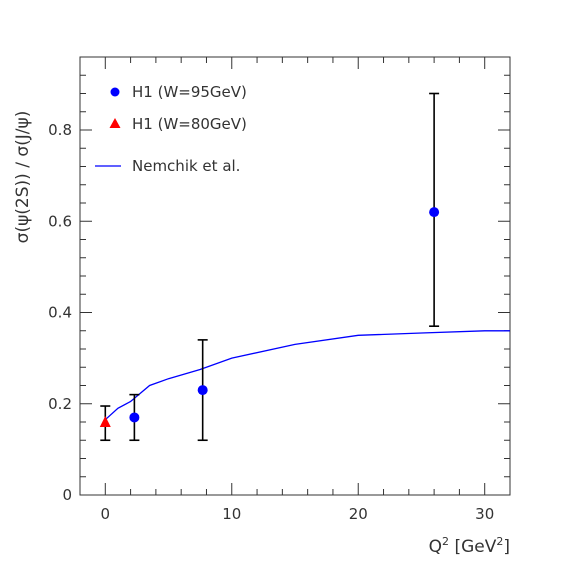 This screenshot has height=567, width=567. Describe the element at coordinates (60, 404) in the screenshot. I see `y-tick-label: 0.2` at that location.